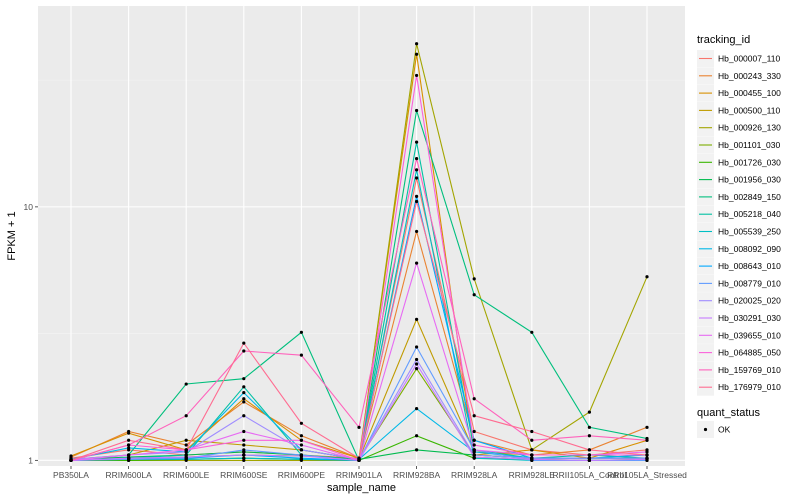  Describe the element at coordinates (723, 40) in the screenshot. I see `legend-title: tracking_id` at that location.